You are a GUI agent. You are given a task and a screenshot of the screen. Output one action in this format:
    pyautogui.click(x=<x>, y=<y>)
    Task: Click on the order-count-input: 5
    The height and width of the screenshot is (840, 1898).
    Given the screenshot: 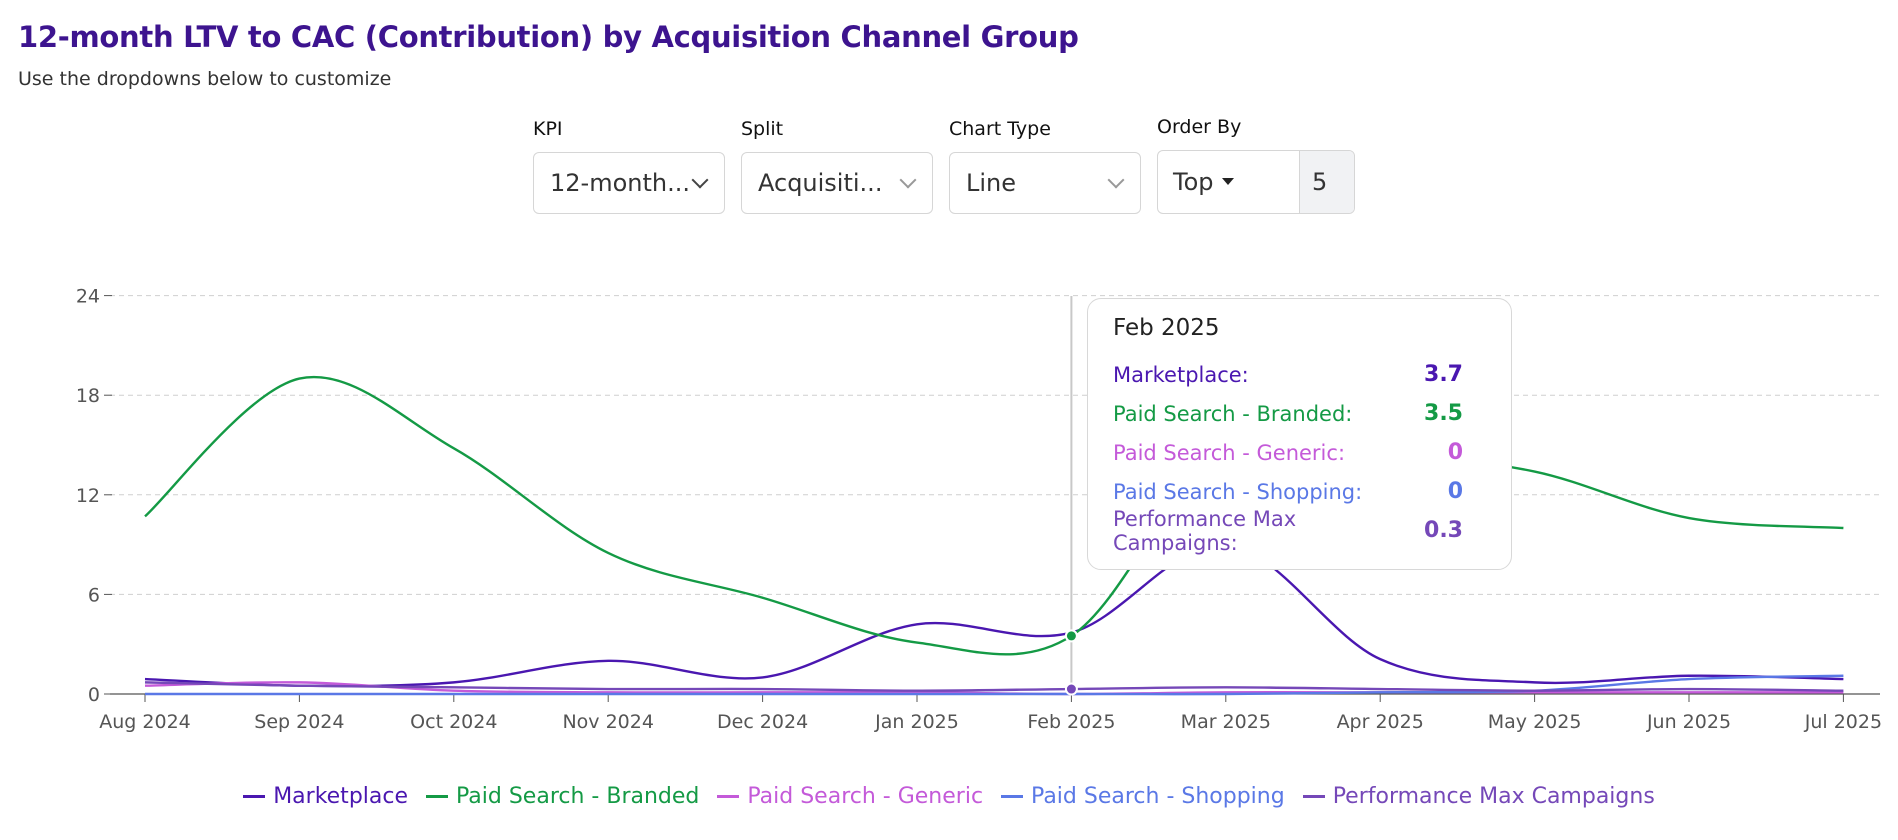 What is the action you would take?
    pyautogui.click(x=1327, y=182)
    